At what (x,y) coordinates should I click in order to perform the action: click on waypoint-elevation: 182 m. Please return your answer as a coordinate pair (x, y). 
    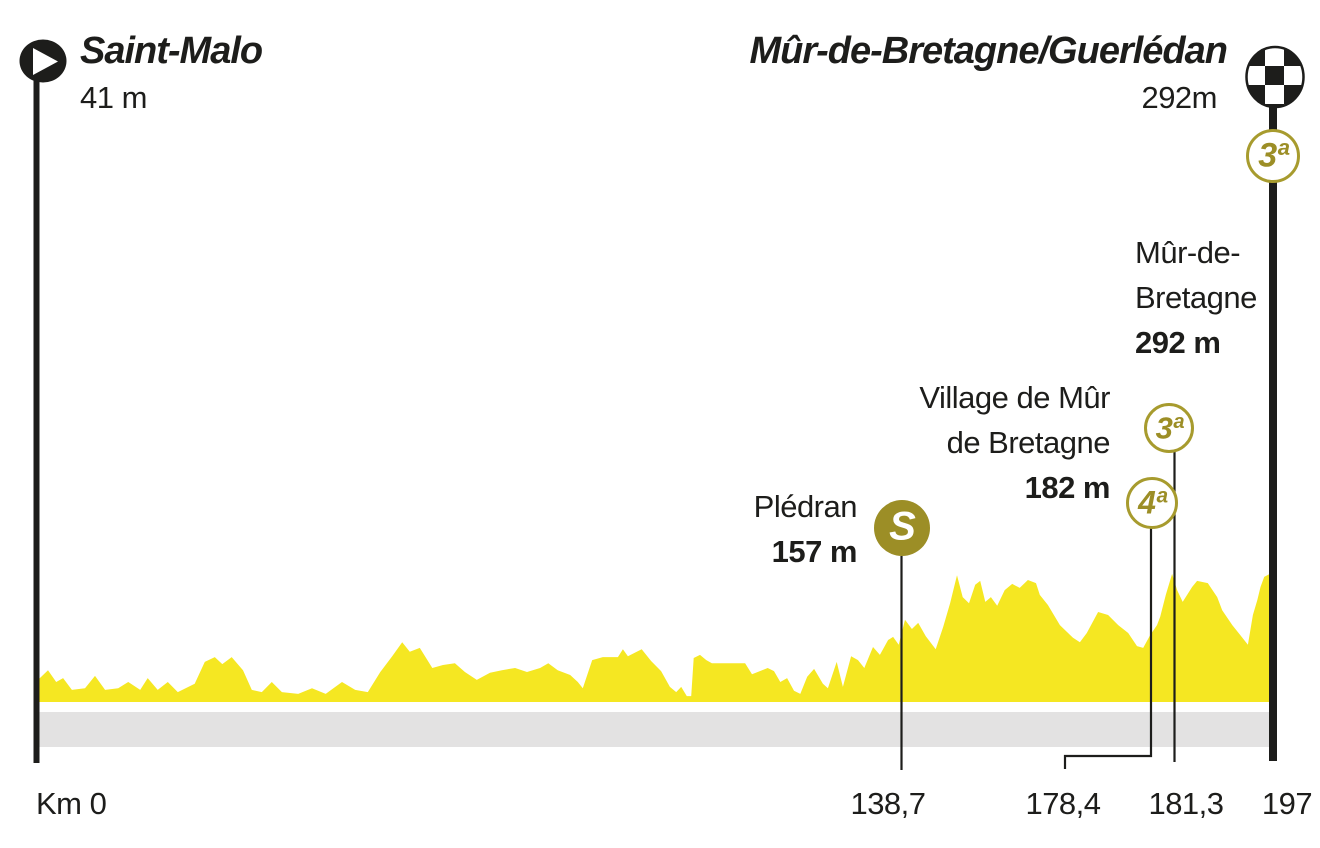
    Looking at the image, I should click on (1067, 487).